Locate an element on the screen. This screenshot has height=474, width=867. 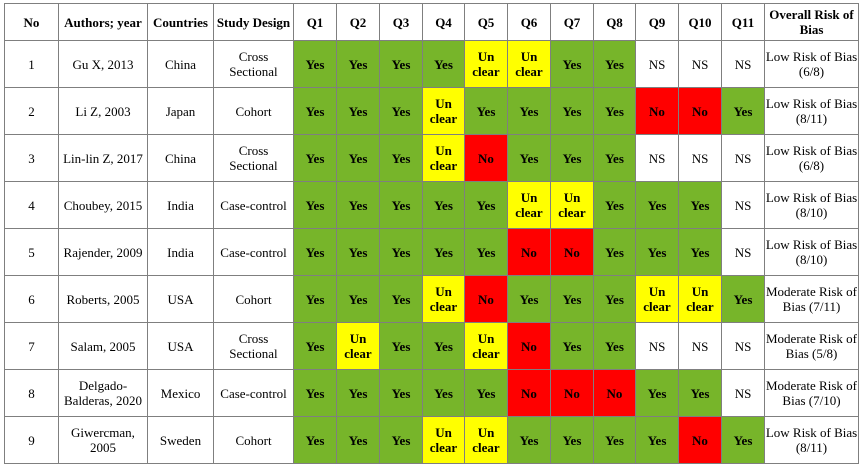
header-q5: Q5 is located at coordinates (486, 22).